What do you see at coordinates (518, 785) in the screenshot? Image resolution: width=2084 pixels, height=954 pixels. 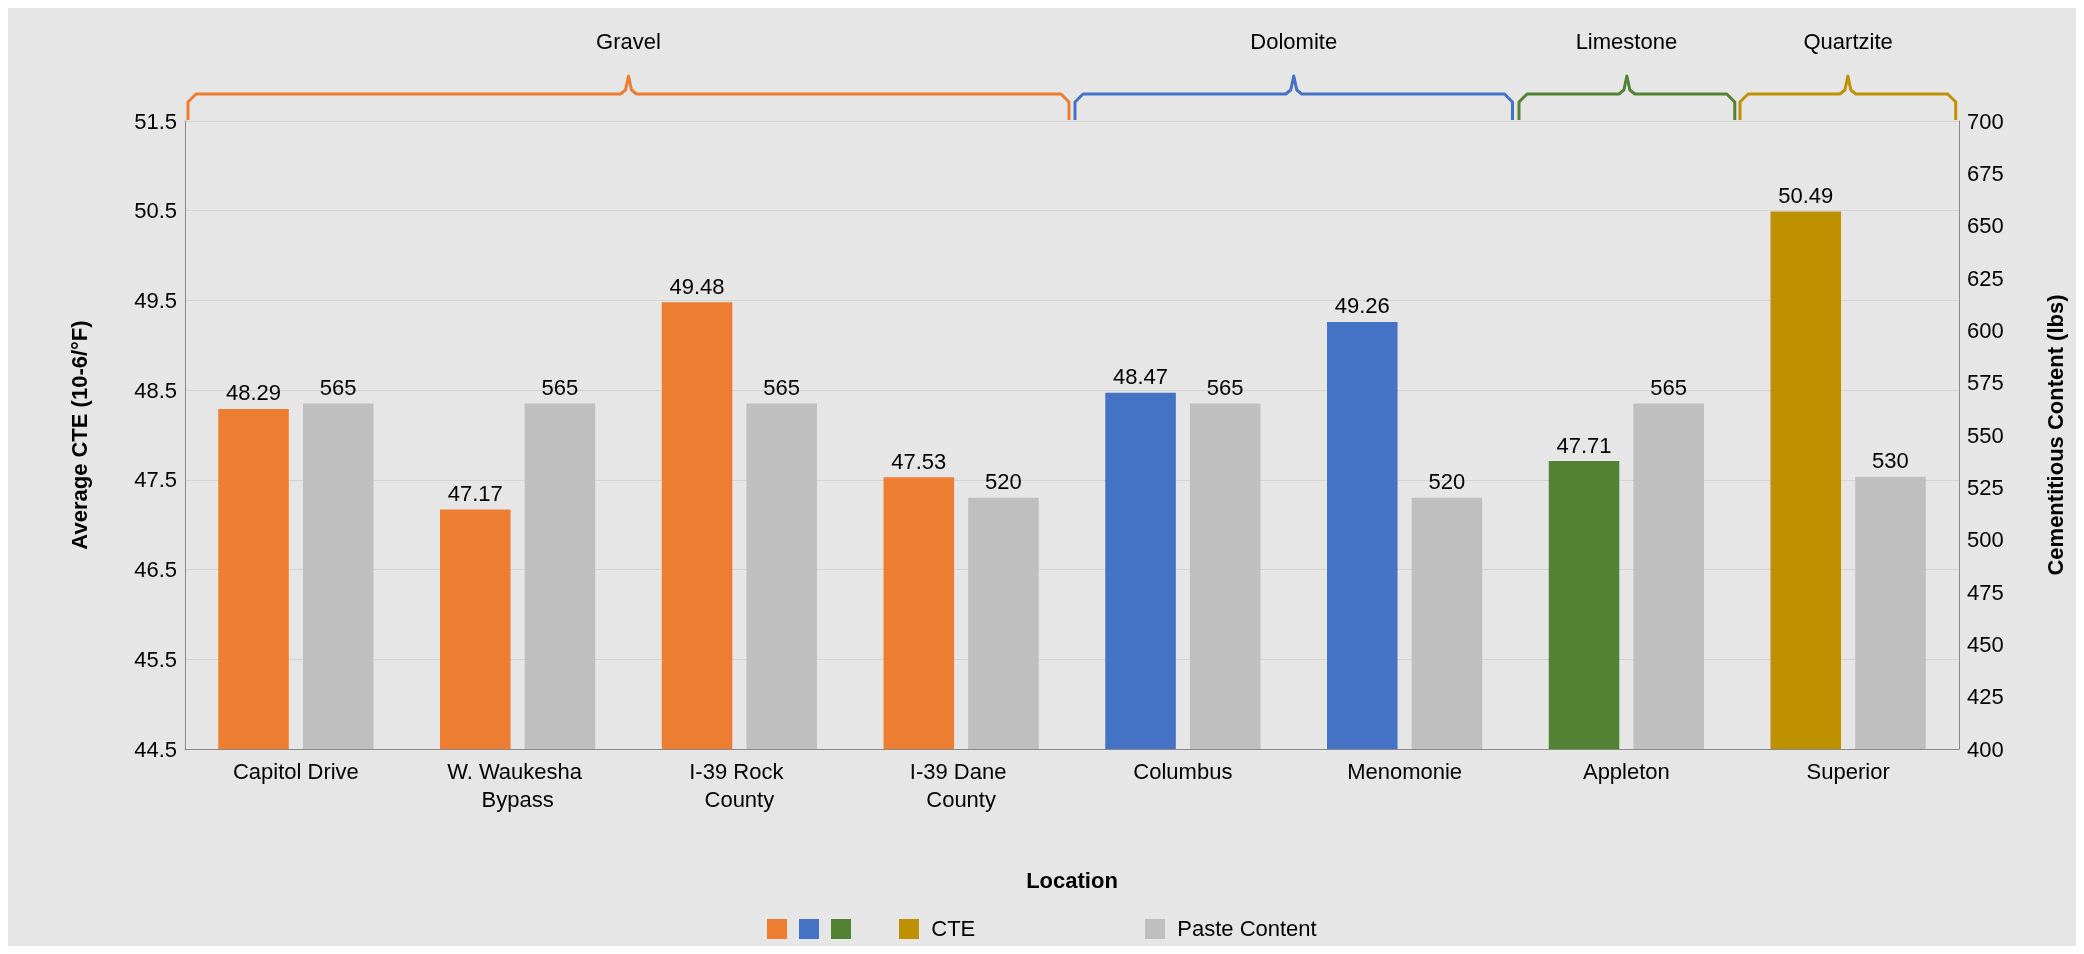 I see `x-tick-label: W. Waukesha Bypass` at bounding box center [518, 785].